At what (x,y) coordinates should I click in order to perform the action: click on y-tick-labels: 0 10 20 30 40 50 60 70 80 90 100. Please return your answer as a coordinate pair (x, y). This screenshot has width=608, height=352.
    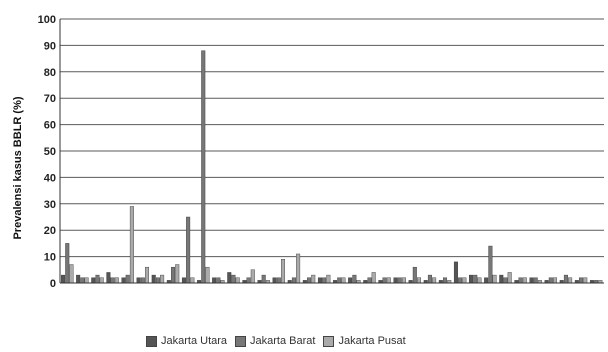
    Looking at the image, I should click on (47, 152).